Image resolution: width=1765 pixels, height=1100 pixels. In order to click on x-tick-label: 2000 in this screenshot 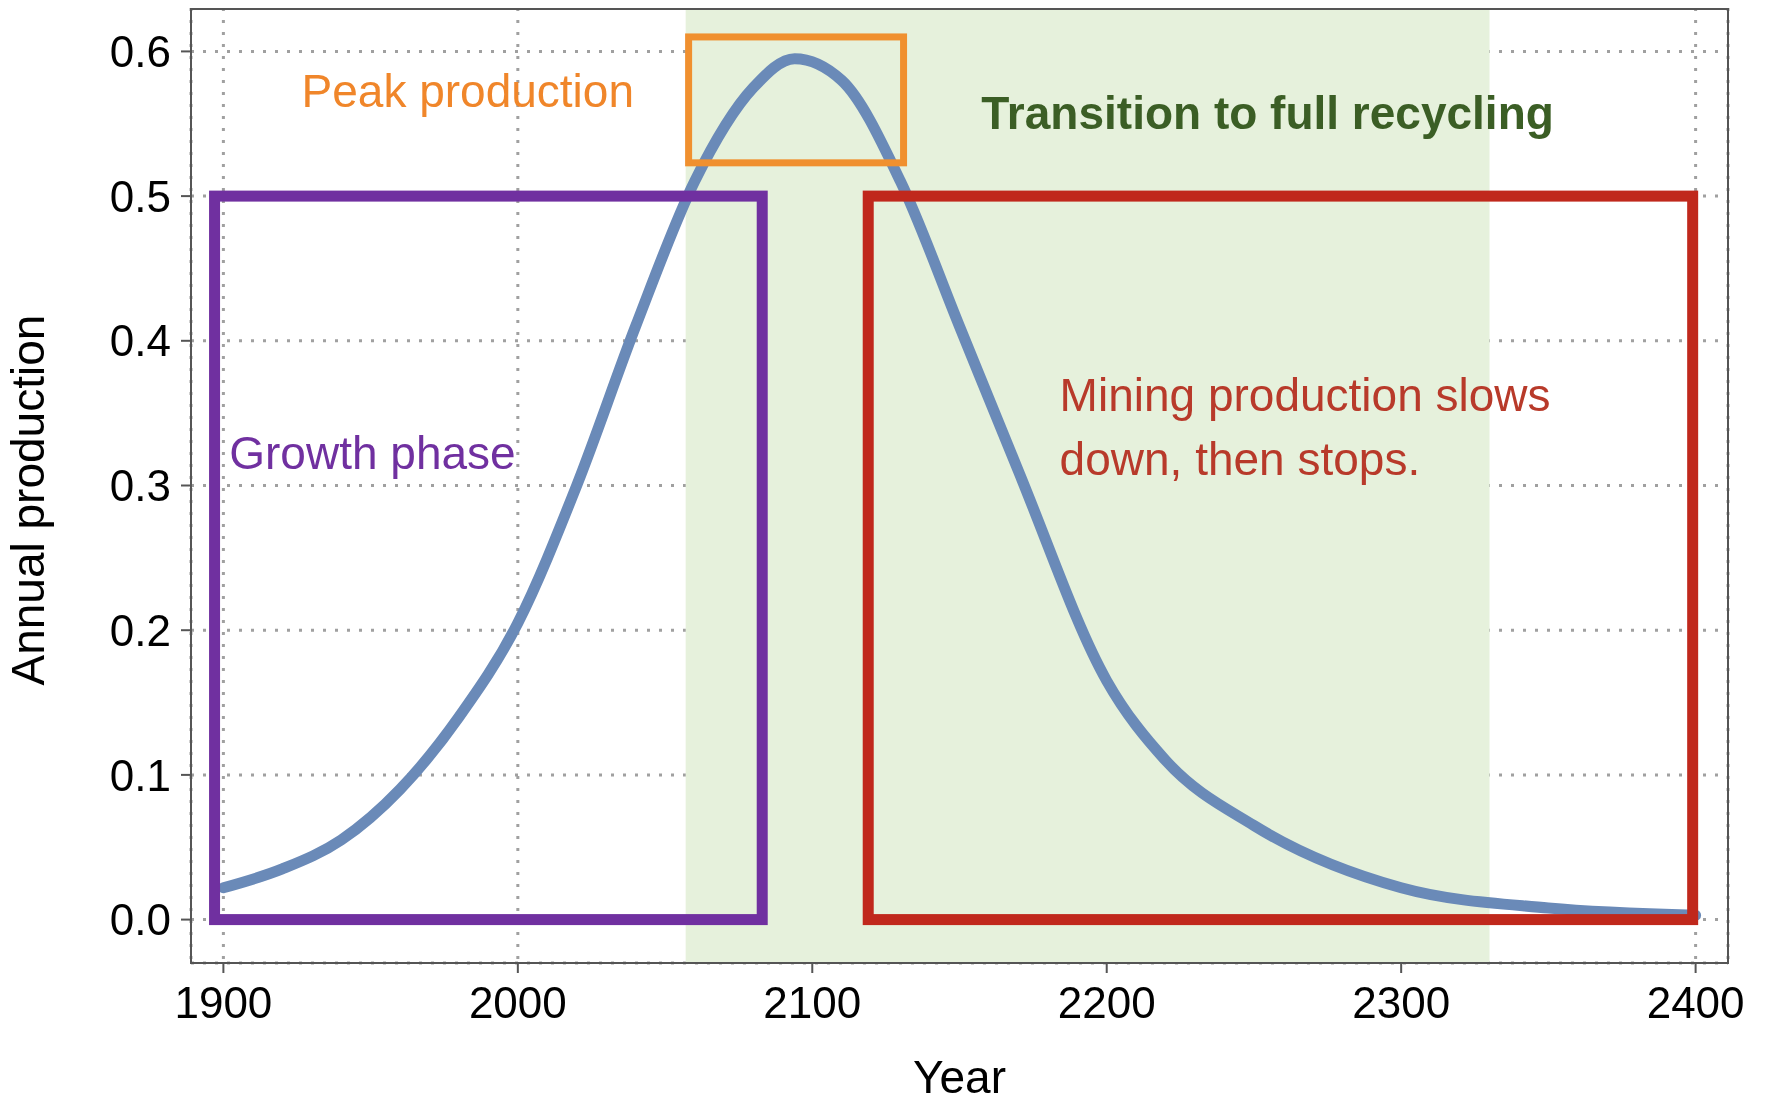, I will do `click(517, 1003)`.